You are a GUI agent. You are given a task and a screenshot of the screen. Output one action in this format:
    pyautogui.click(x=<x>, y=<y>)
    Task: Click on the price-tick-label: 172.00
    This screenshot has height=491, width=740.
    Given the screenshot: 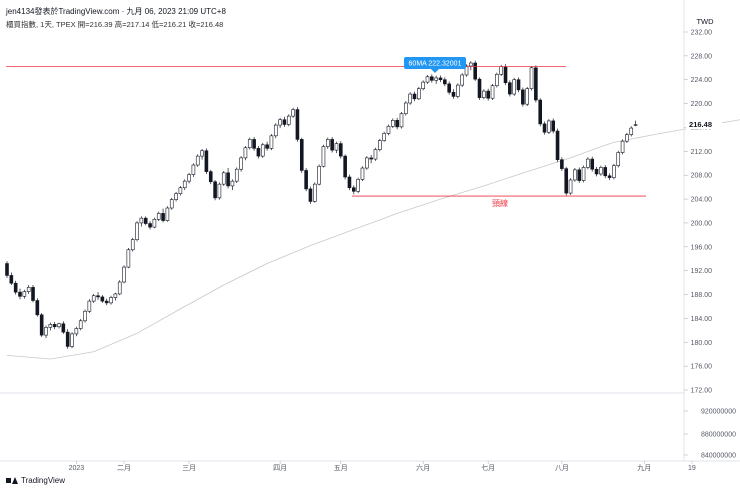 What is the action you would take?
    pyautogui.click(x=702, y=391)
    